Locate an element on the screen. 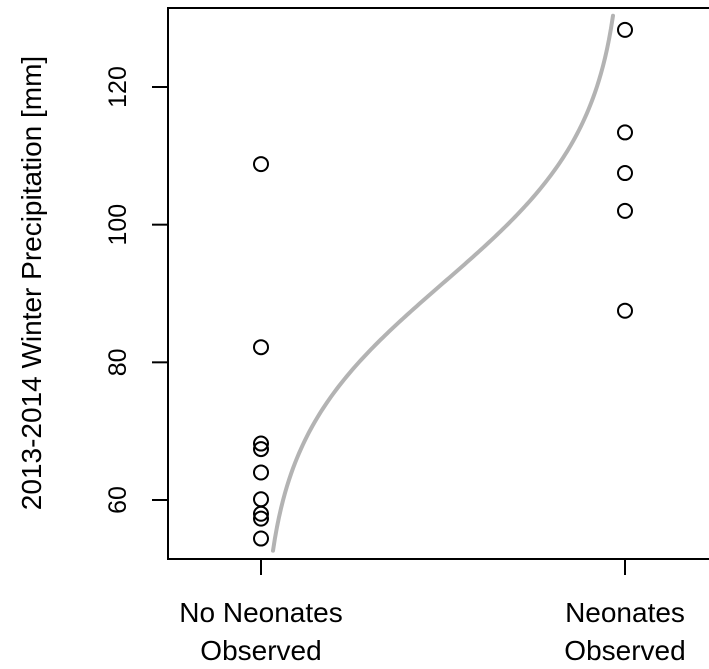 The height and width of the screenshot is (669, 709). x-tick-label-neonates-line2: Observed is located at coordinates (624, 650).